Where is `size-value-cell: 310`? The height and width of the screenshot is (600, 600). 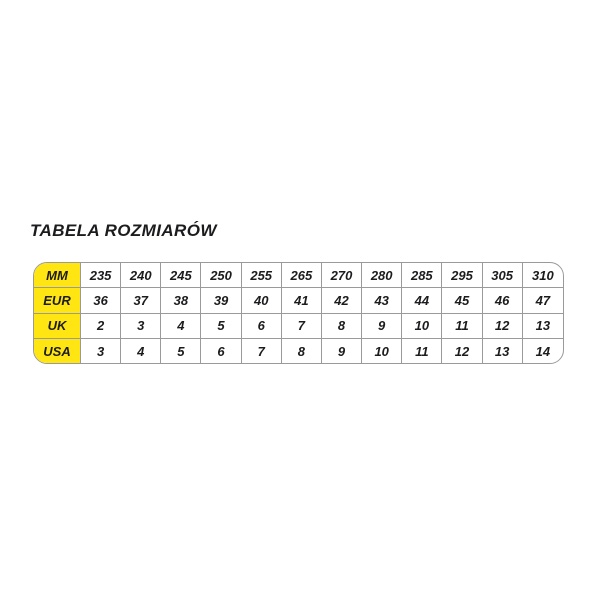 size-value-cell: 310 is located at coordinates (542, 276).